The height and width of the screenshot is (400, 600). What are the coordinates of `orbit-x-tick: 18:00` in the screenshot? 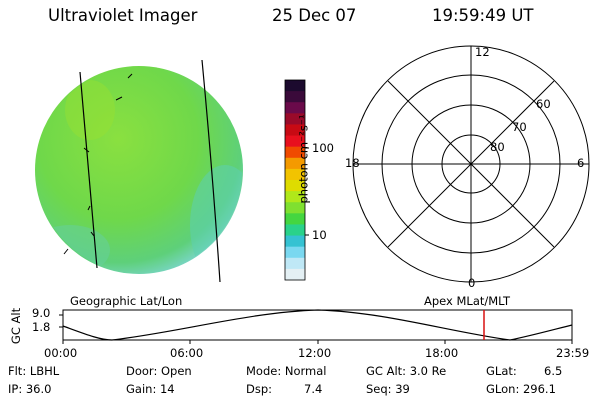 It's located at (442, 353).